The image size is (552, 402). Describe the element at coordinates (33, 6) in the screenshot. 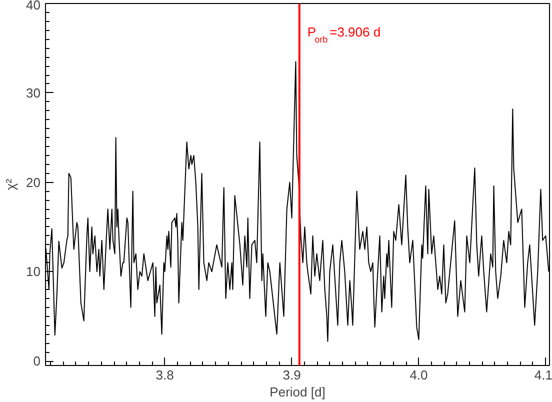

I see `y-tick-label: 40` at that location.